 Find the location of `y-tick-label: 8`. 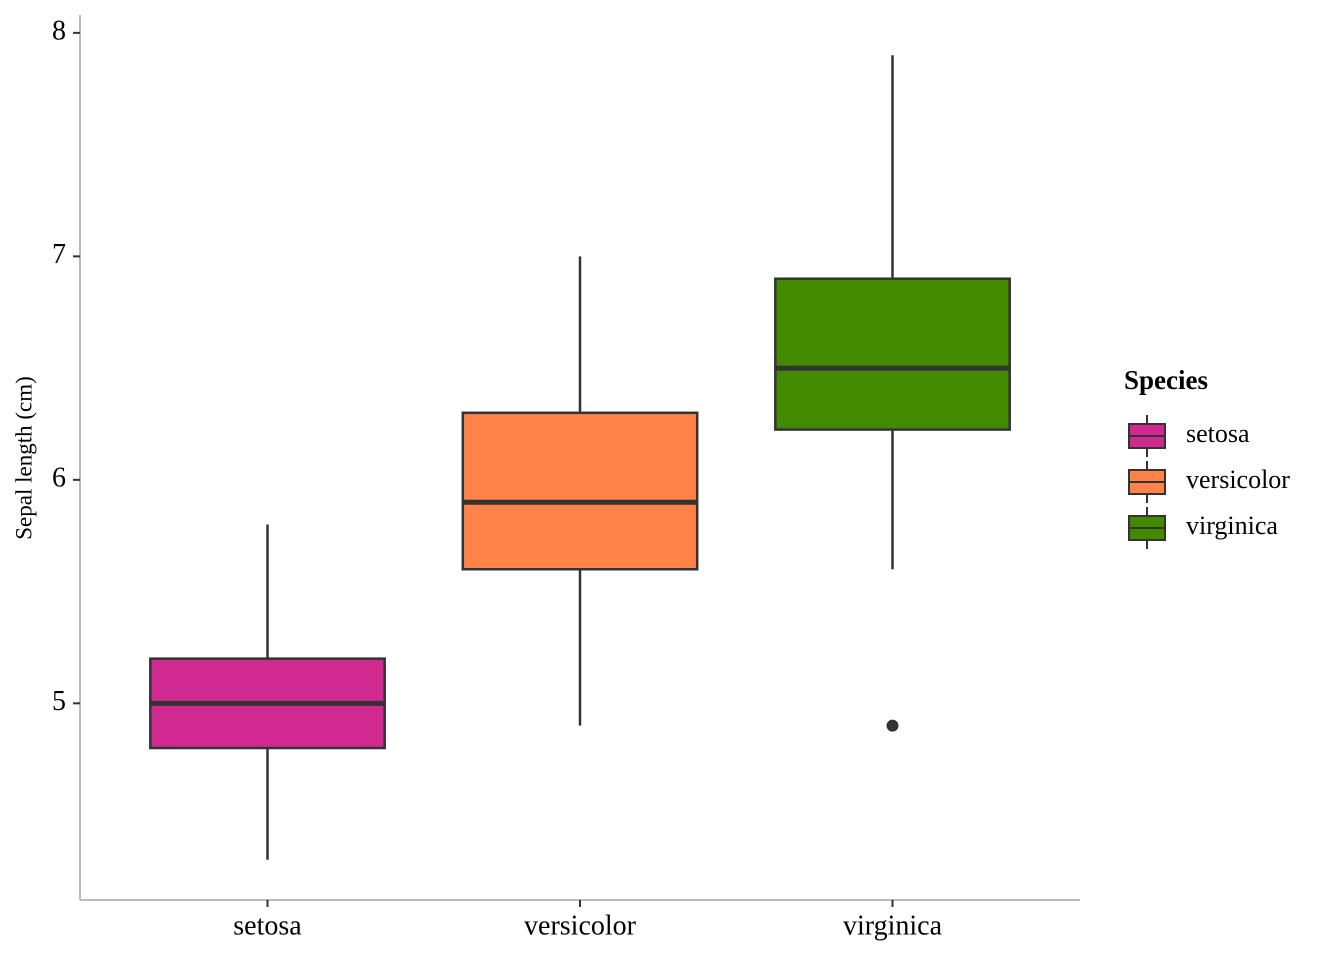

y-tick-label: 8 is located at coordinates (59, 30).